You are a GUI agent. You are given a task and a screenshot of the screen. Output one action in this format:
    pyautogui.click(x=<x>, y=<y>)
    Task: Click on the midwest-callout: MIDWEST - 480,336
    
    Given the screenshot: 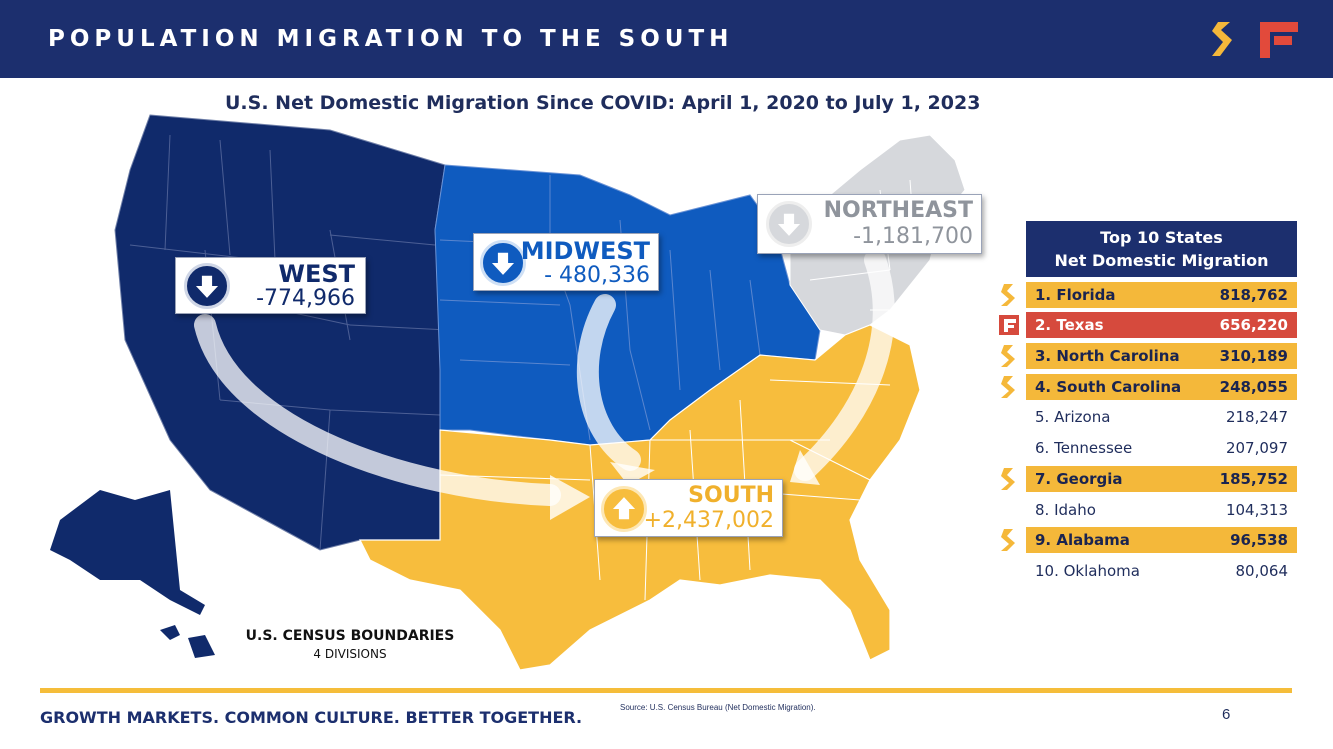 What is the action you would take?
    pyautogui.click(x=566, y=262)
    